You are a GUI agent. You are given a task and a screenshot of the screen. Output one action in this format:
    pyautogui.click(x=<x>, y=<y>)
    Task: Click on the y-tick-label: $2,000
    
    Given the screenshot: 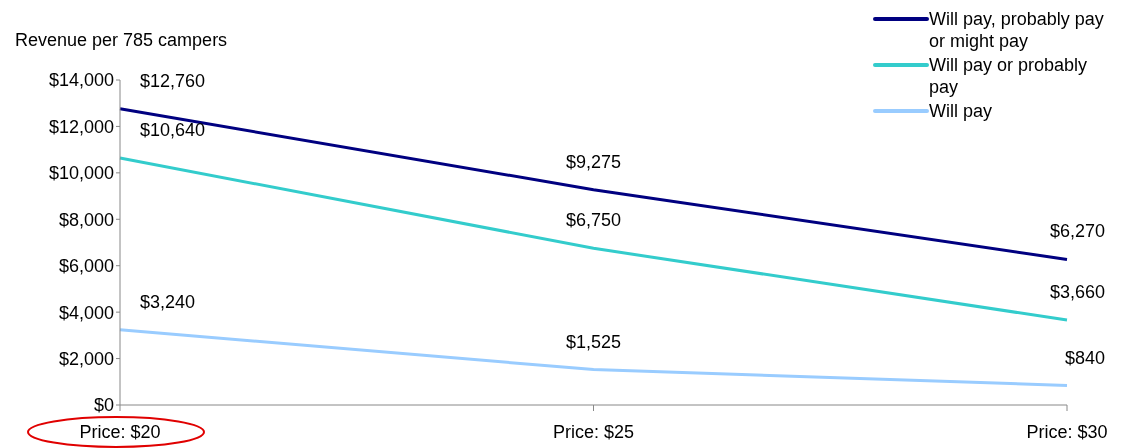 What is the action you would take?
    pyautogui.click(x=86, y=358)
    